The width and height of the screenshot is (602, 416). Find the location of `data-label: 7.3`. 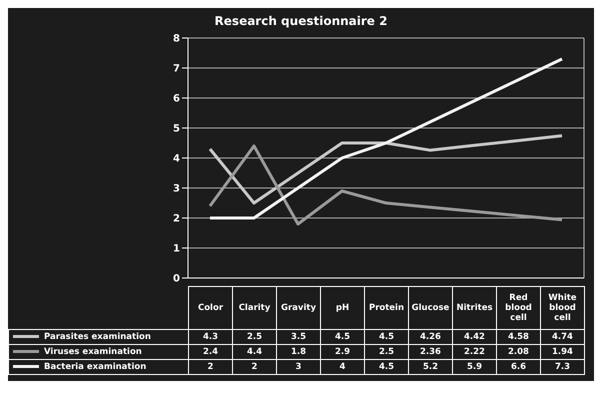

data-label: 7.3 is located at coordinates (562, 367).